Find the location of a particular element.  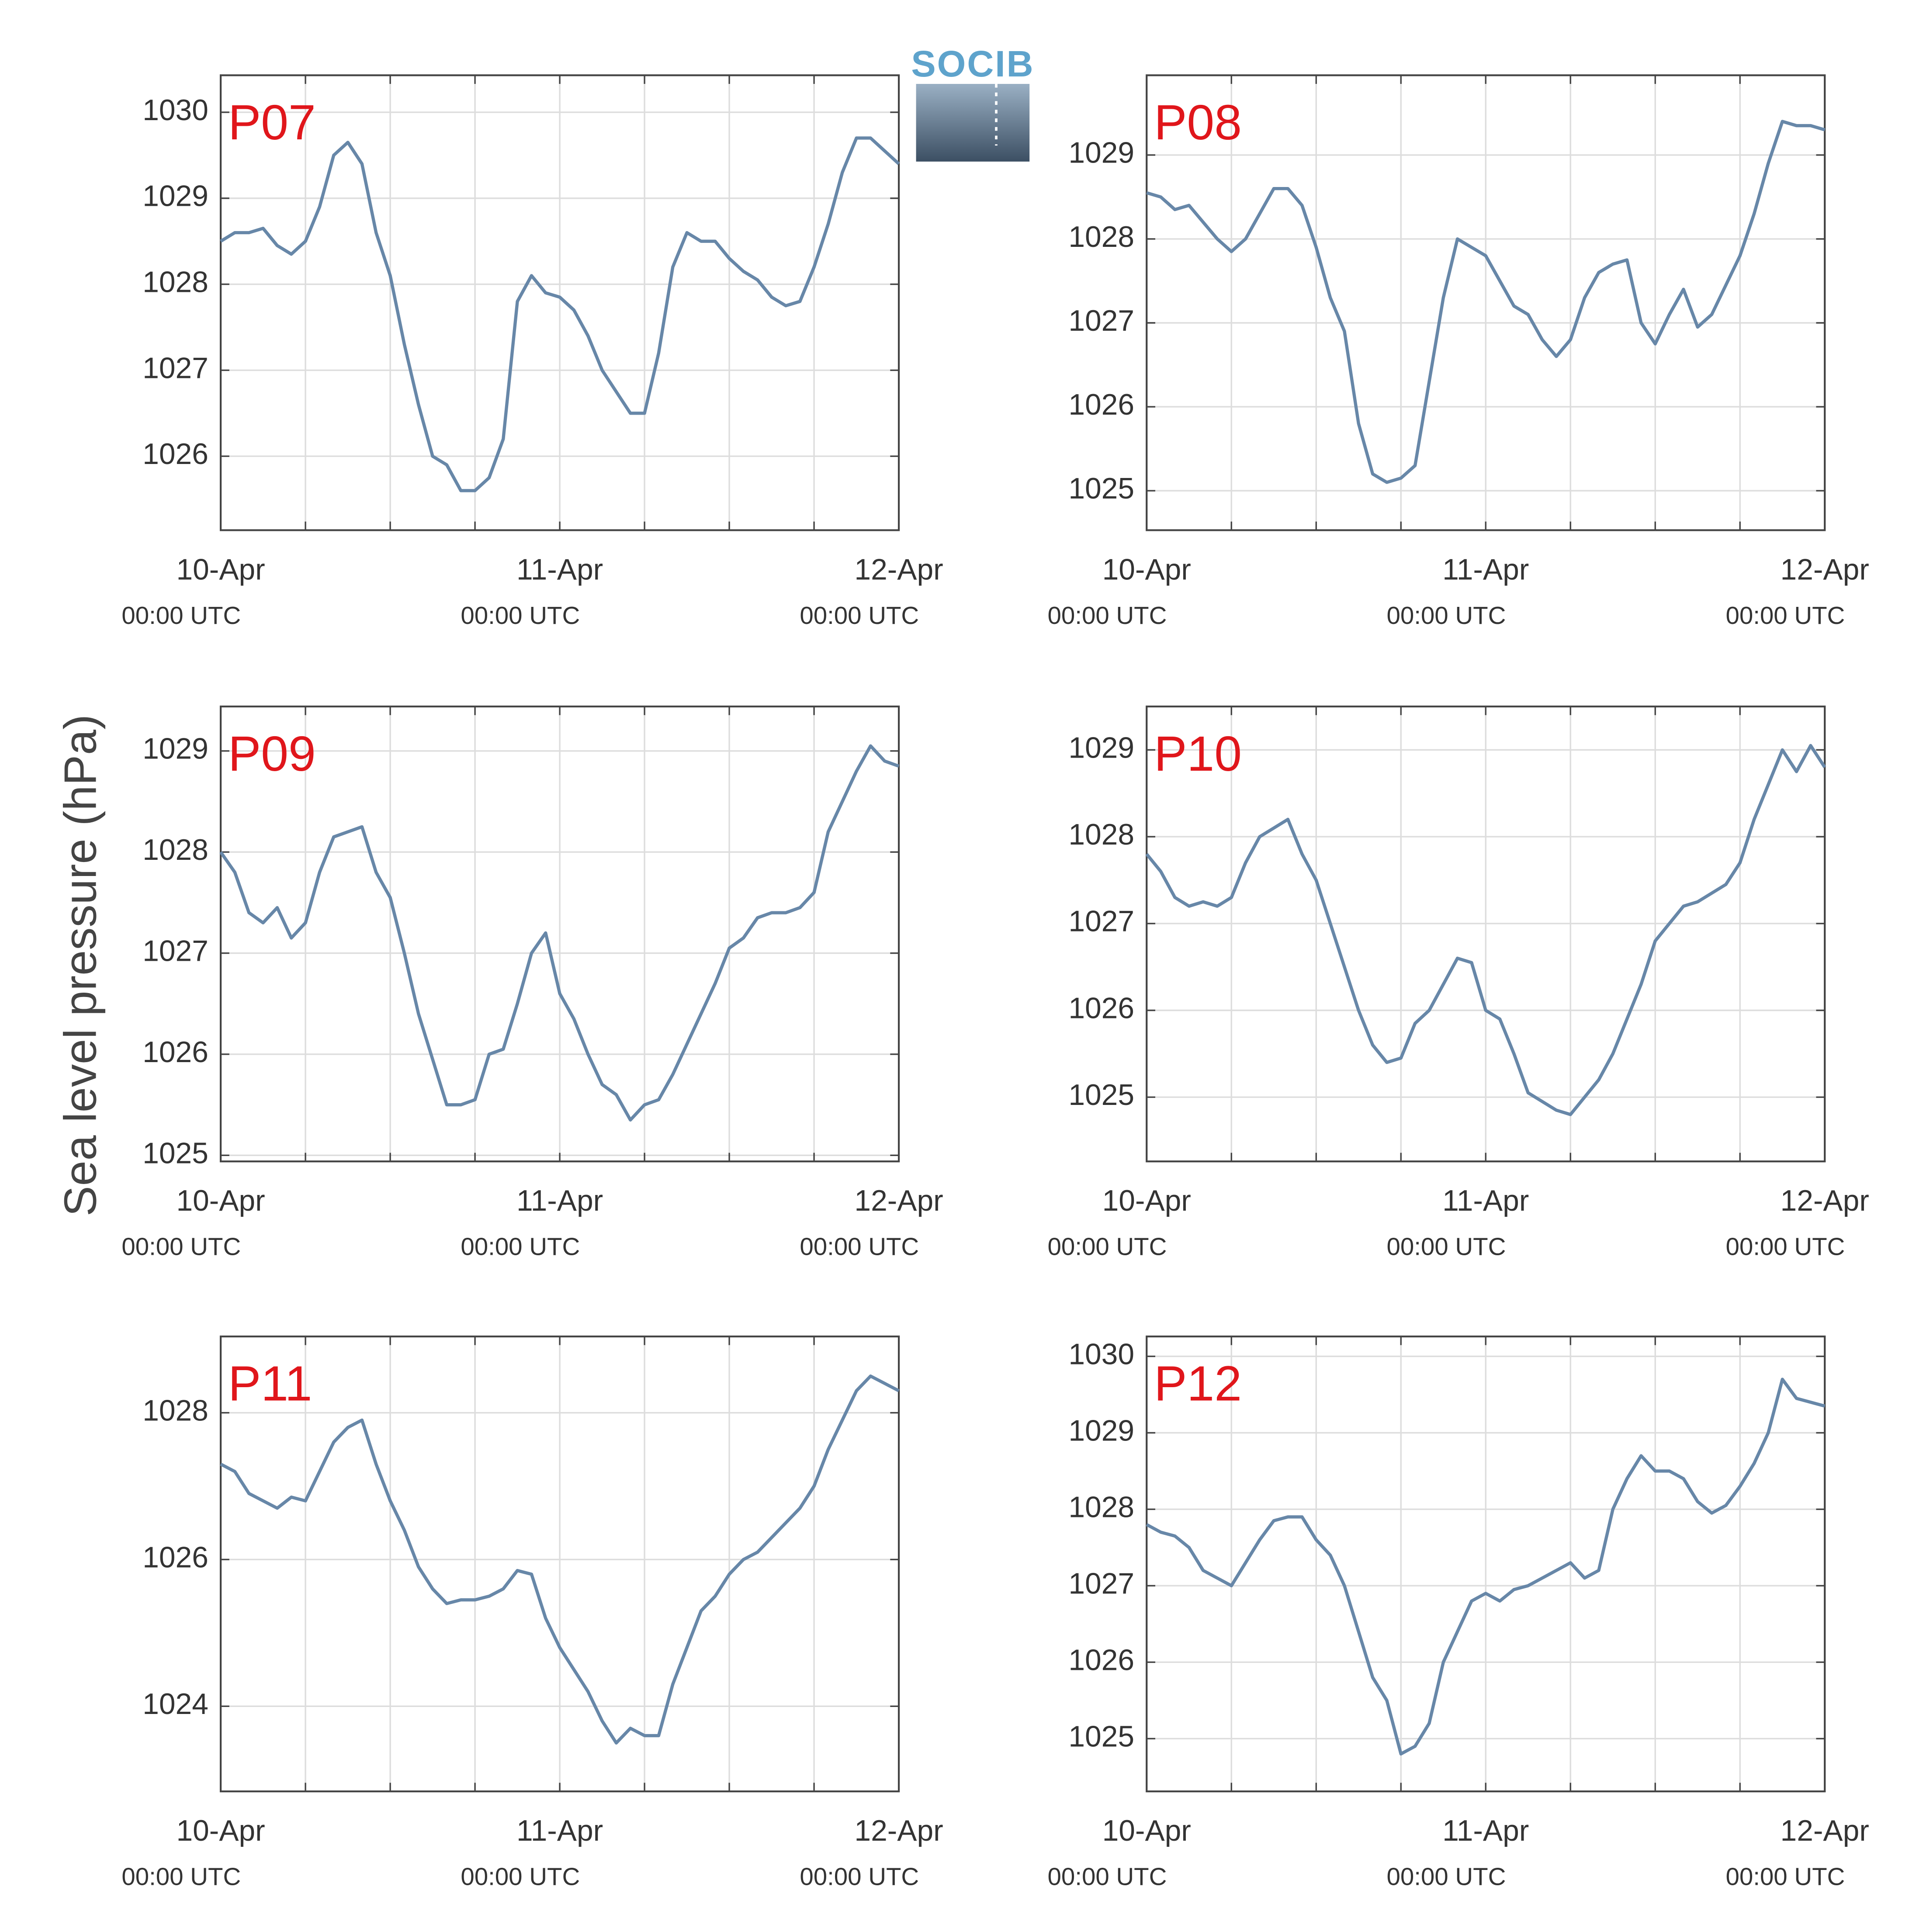

panel-title: P11 is located at coordinates (270, 1383).